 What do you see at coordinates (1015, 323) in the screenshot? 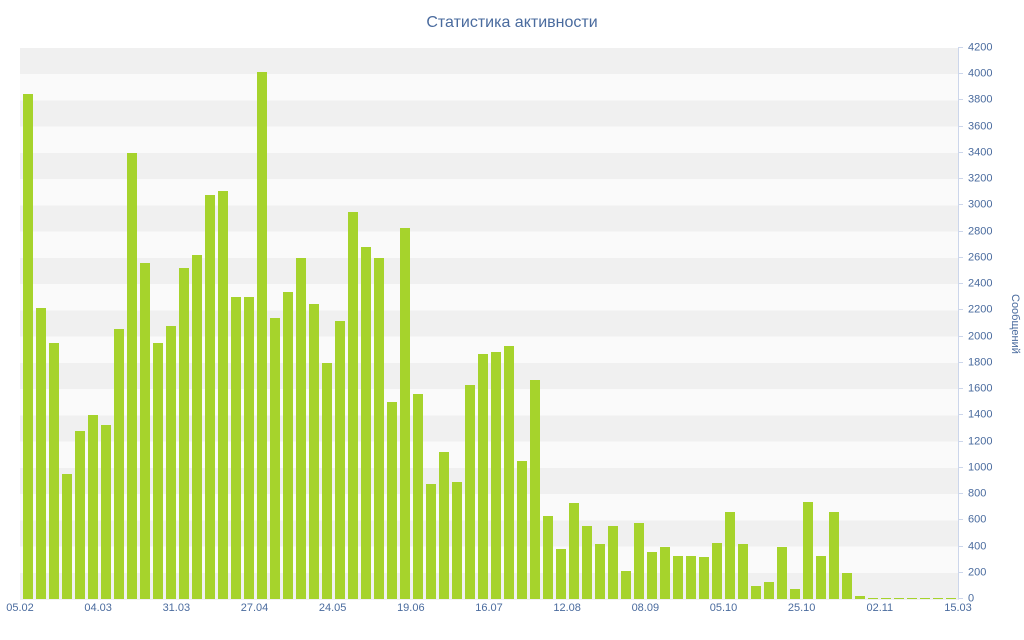
I see `y-axis-title: Сообщений` at bounding box center [1015, 323].